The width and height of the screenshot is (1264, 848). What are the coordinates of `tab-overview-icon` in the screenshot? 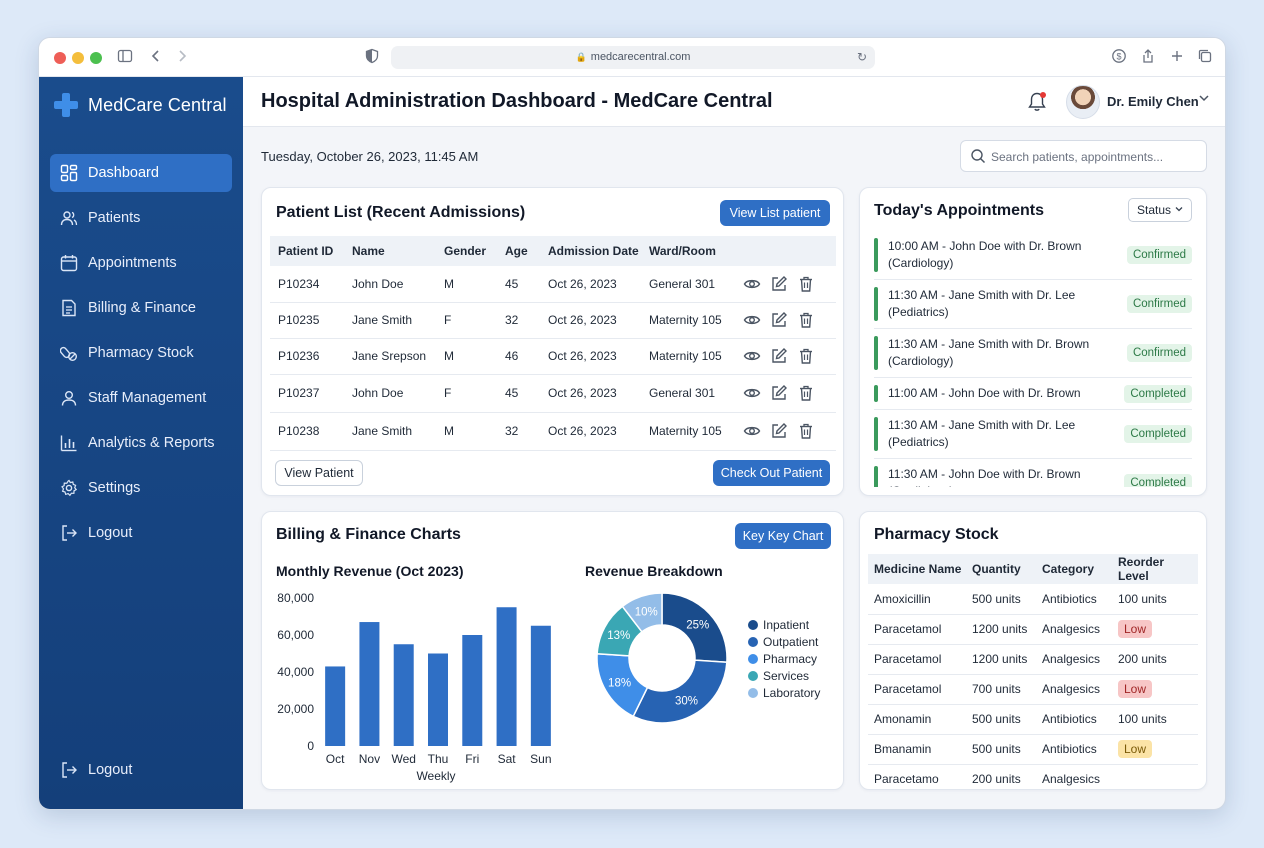 It's located at (1205, 58).